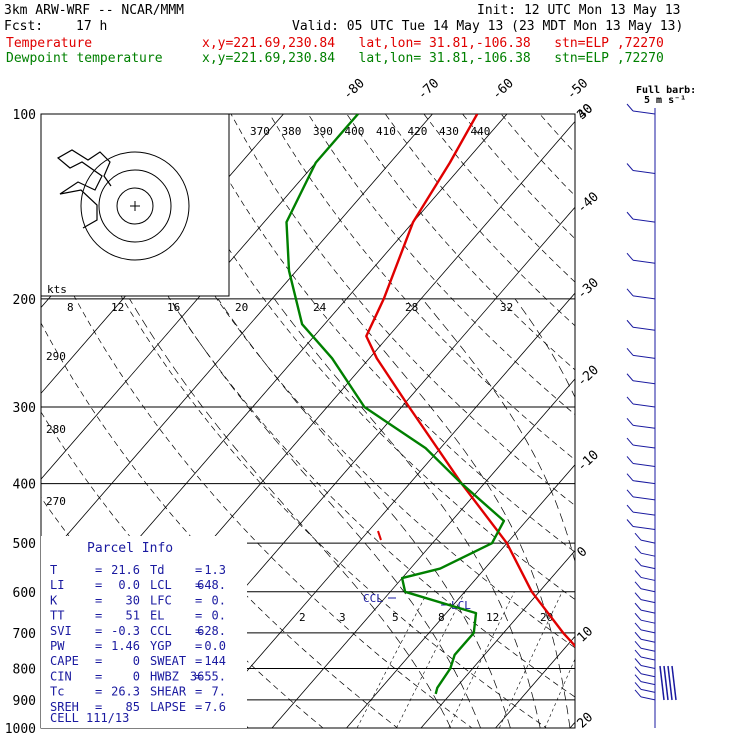 Image resolution: width=740 pixels, height=740 pixels. Describe the element at coordinates (587, 376) in the screenshot. I see `temperature-tick-label: -20` at that location.